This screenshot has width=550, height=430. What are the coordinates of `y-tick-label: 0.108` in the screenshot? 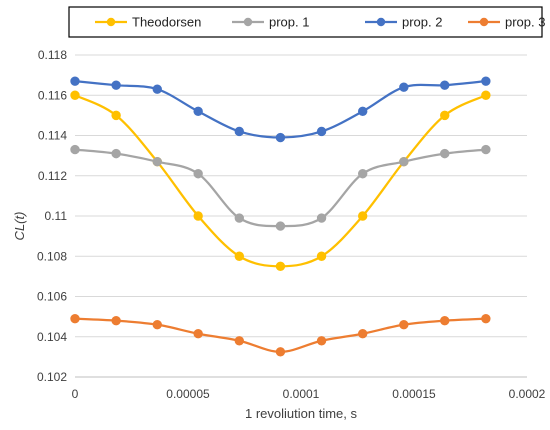 It's located at (52, 256).